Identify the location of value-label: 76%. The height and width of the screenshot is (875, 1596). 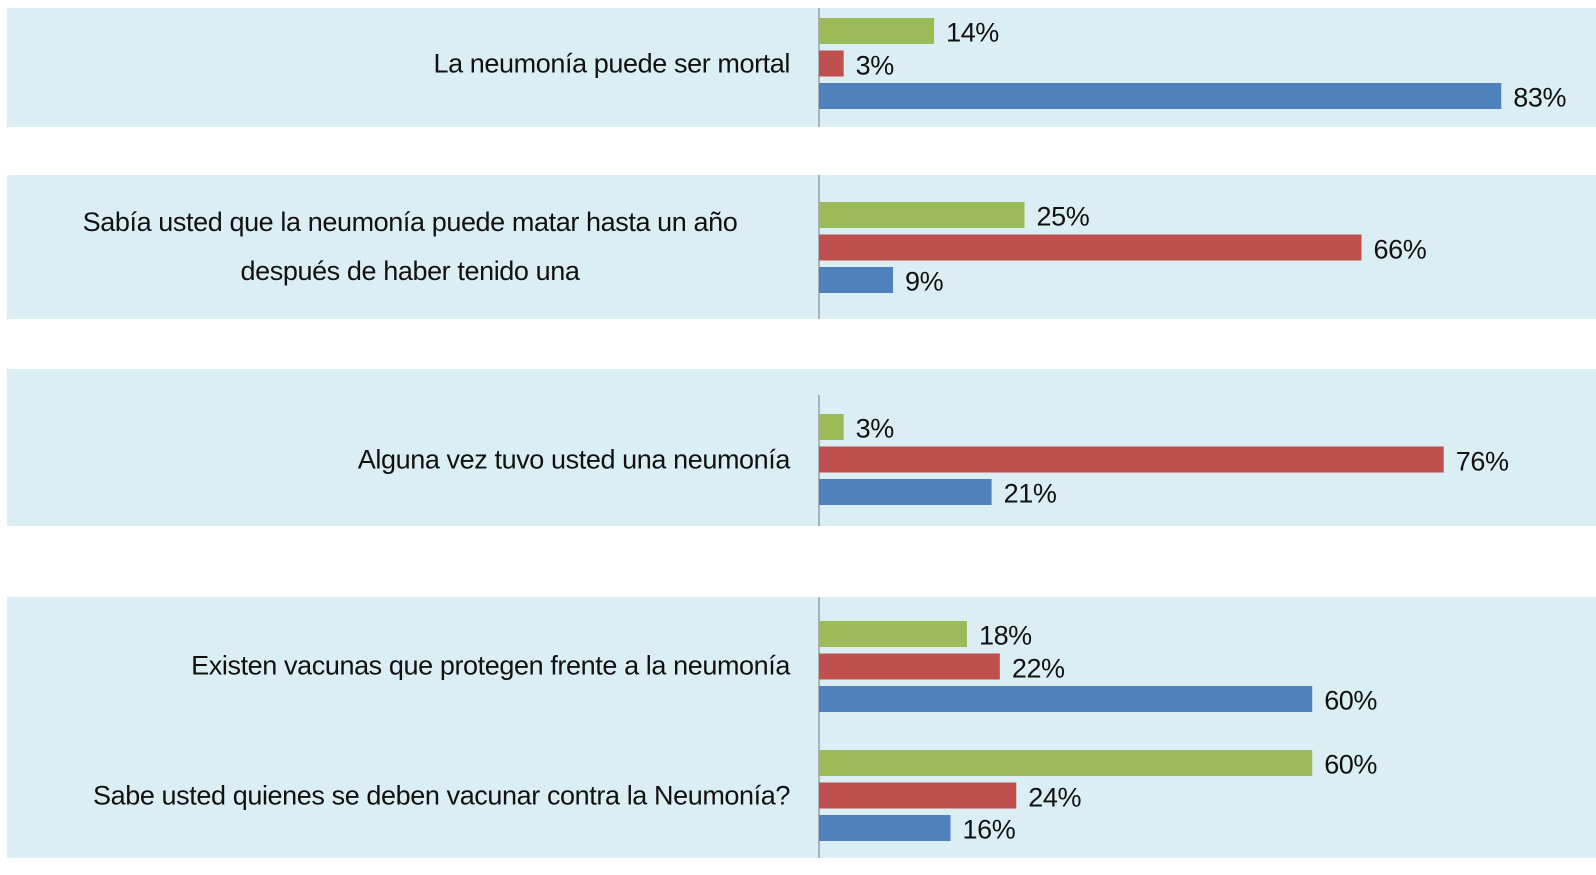
(1482, 461).